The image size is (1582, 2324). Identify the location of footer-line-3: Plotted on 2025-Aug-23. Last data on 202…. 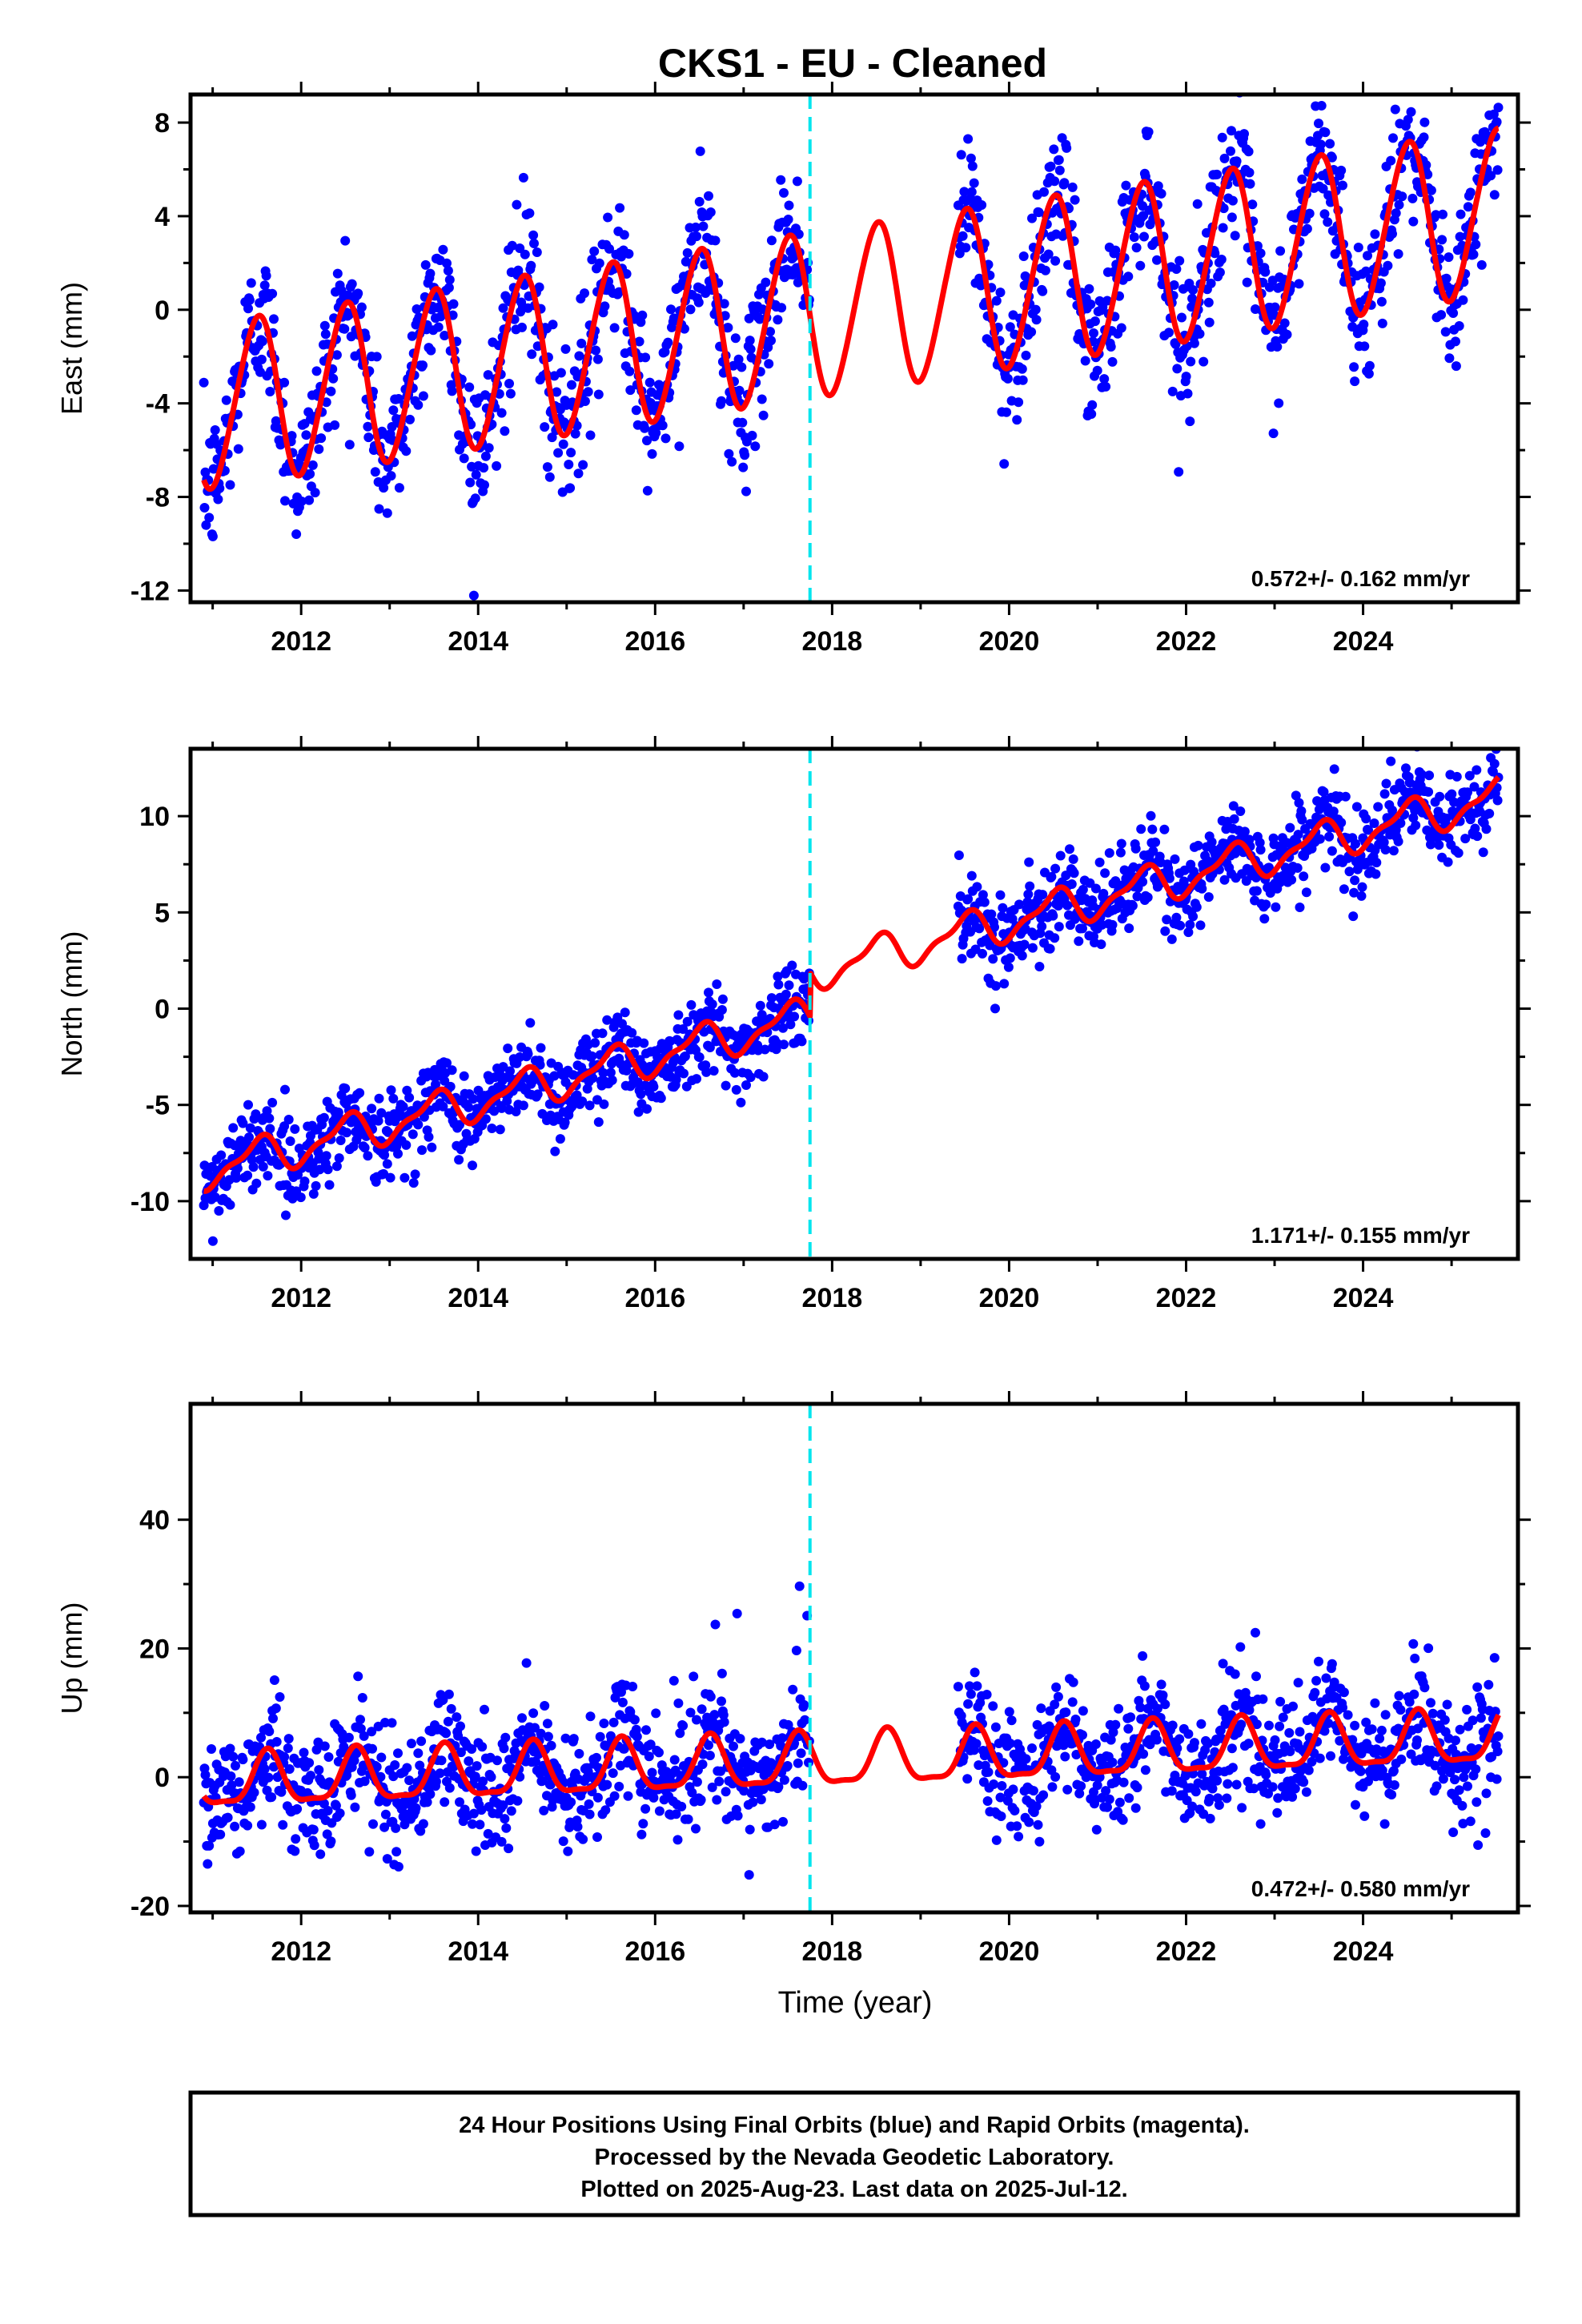
(853, 2189).